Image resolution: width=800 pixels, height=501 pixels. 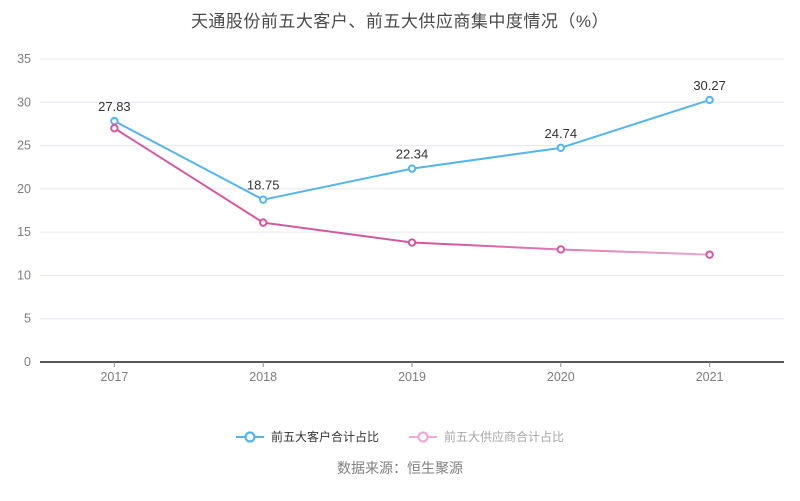 What do you see at coordinates (710, 377) in the screenshot?
I see `x-axis-tick-label: 2021` at bounding box center [710, 377].